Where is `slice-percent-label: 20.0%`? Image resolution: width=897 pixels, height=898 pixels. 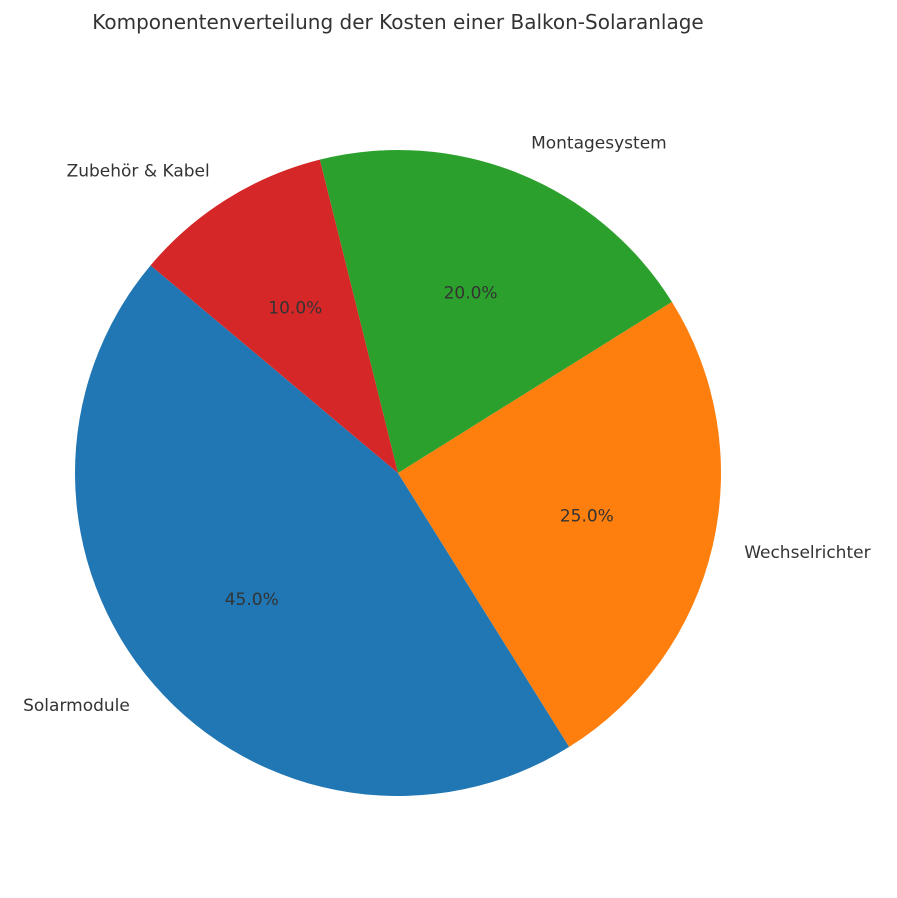 slice-percent-label: 20.0% is located at coordinates (471, 293).